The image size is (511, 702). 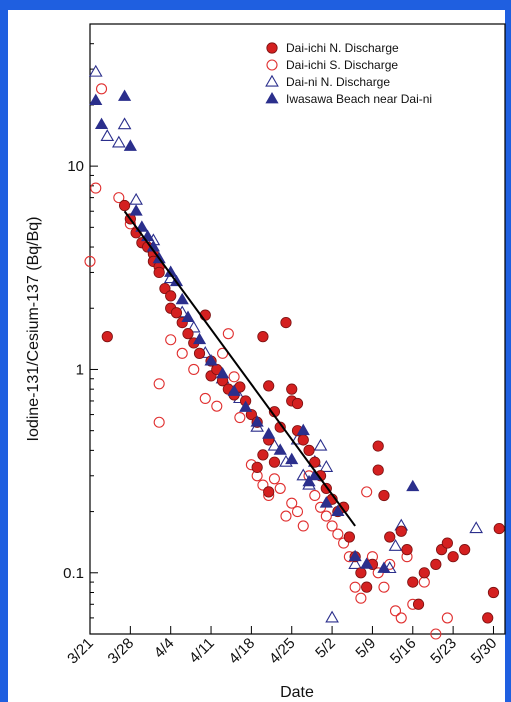 I want to click on y-tick-label: 1, so click(x=80, y=369).